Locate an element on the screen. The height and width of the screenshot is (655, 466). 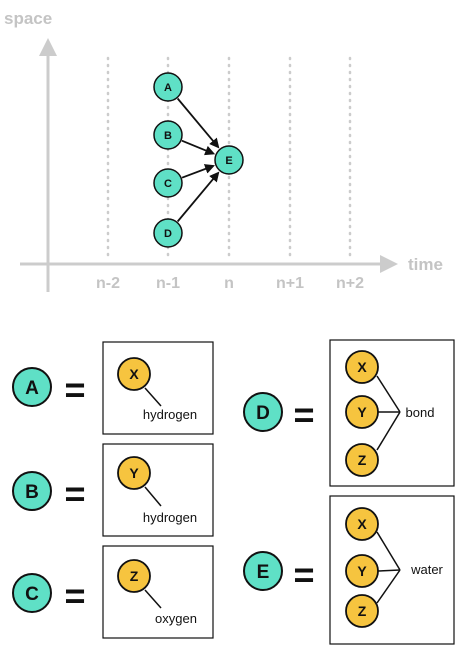
node-b: B is located at coordinates (168, 135).